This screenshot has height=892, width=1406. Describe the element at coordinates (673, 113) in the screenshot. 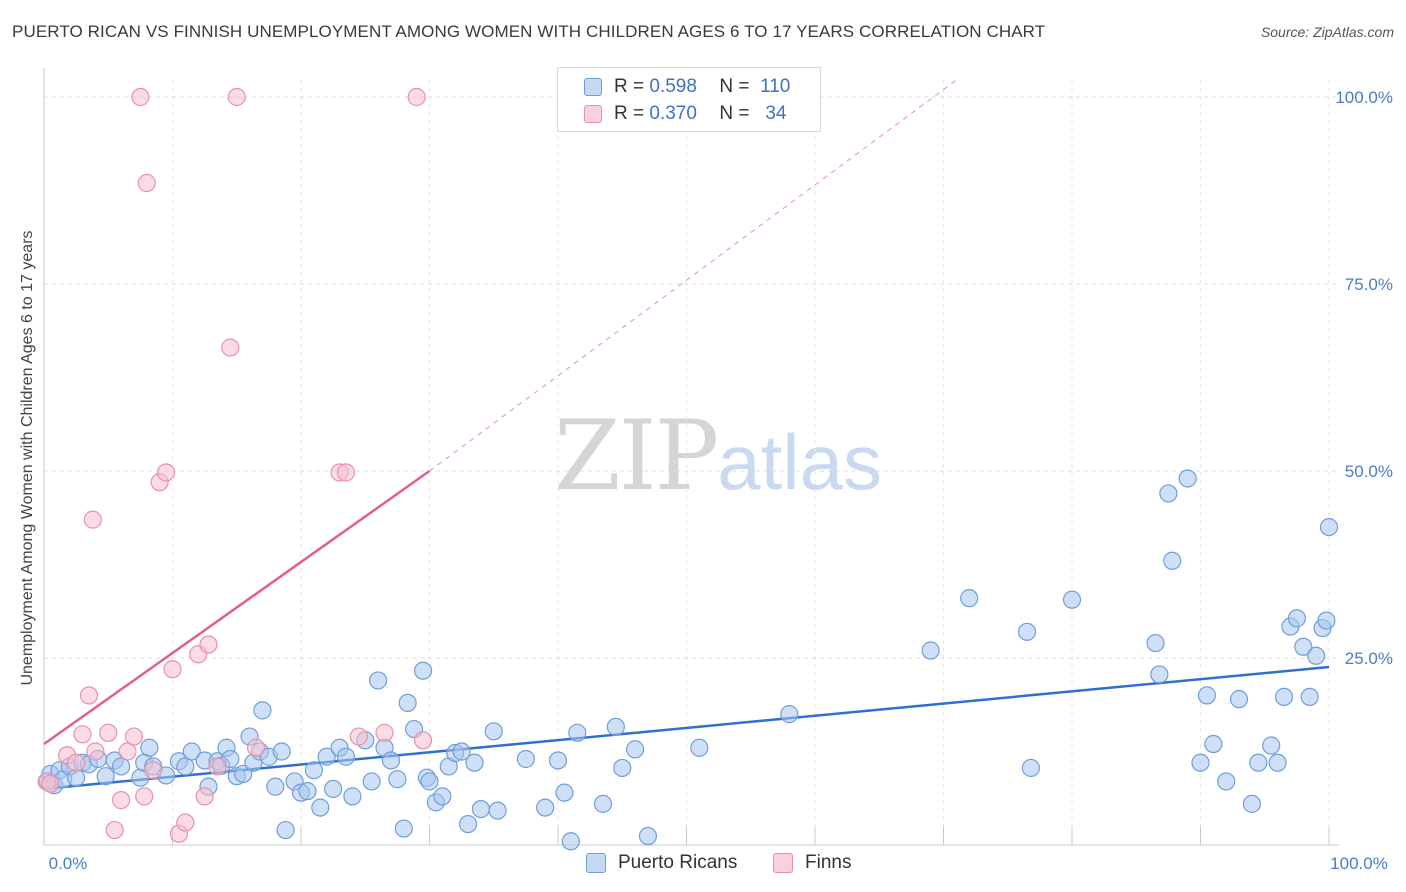

I see `legend-r-value: 0.370` at that location.